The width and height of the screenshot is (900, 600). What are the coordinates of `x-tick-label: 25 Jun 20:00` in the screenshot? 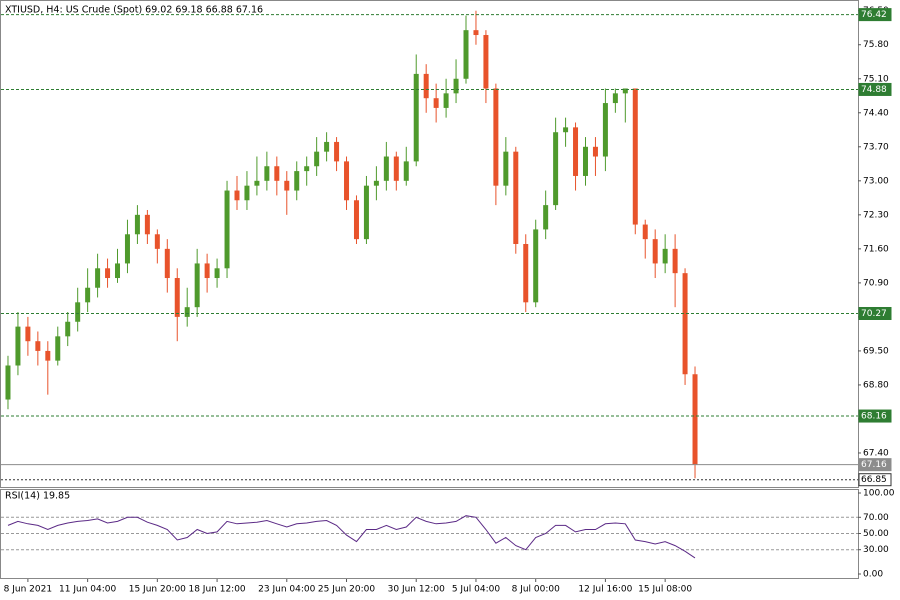 It's located at (346, 590).